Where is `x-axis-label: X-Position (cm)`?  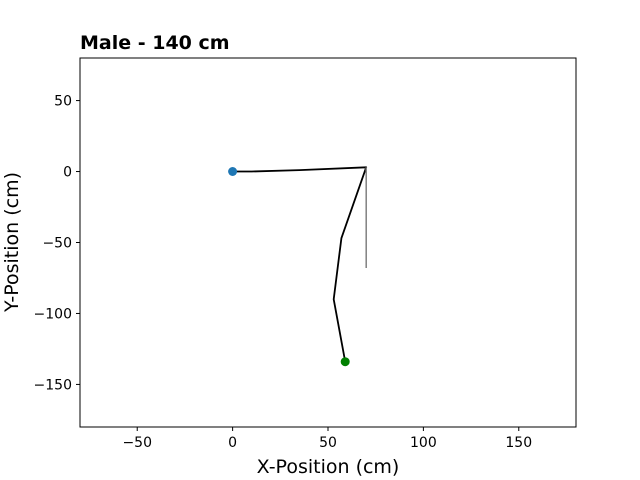
x-axis-label: X-Position (cm) is located at coordinates (328, 467).